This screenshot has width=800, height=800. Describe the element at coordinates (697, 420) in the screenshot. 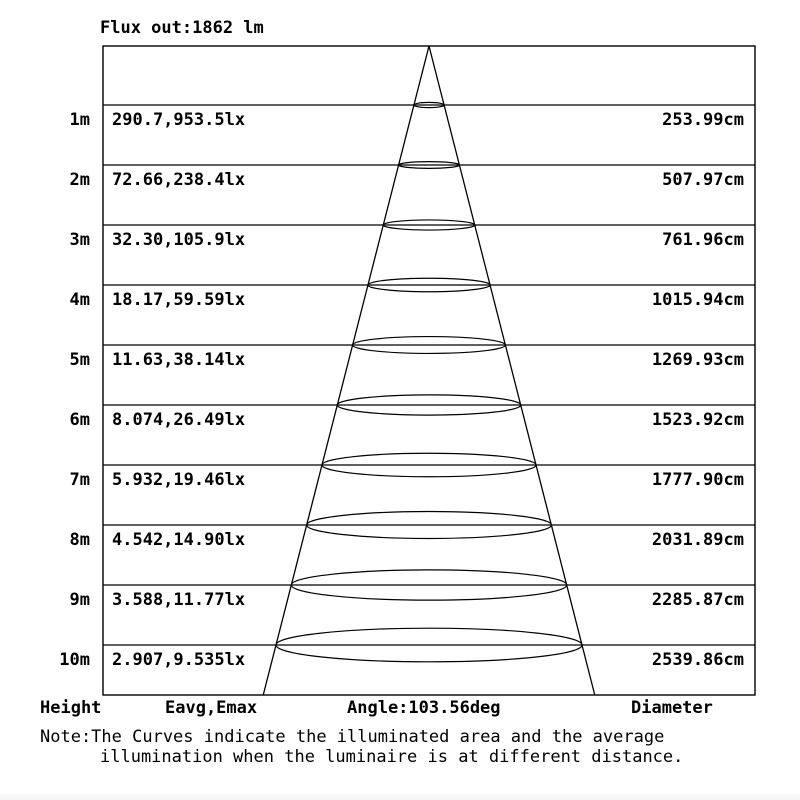

I see `diameter-value: 1523.92cm` at that location.